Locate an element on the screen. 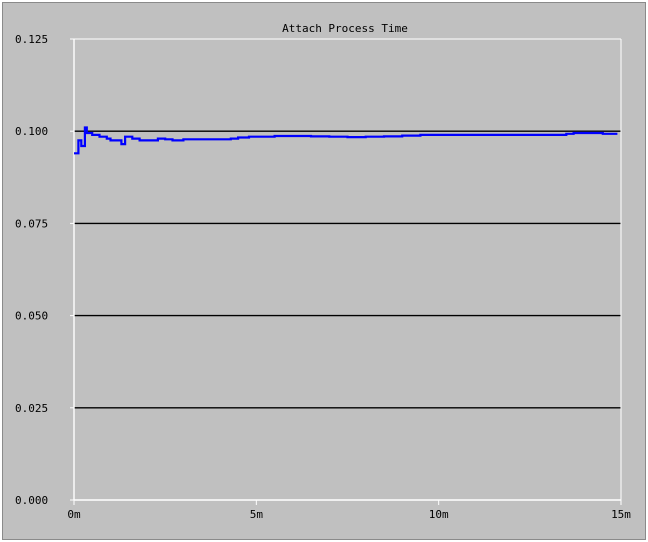 The height and width of the screenshot is (542, 648). y-tick-label: 0.050 is located at coordinates (31, 316).